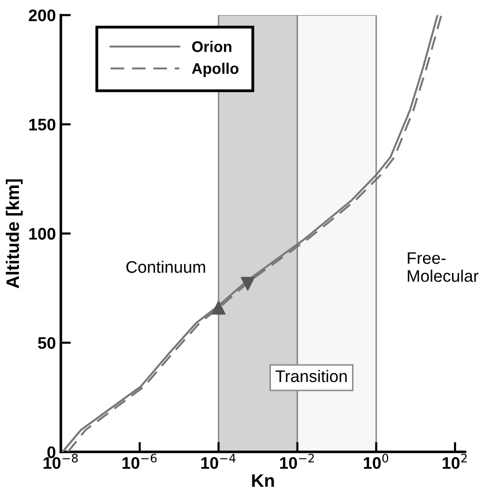 This screenshot has height=487, width=487. I want to click on y-tick-label: 100, so click(42, 234).